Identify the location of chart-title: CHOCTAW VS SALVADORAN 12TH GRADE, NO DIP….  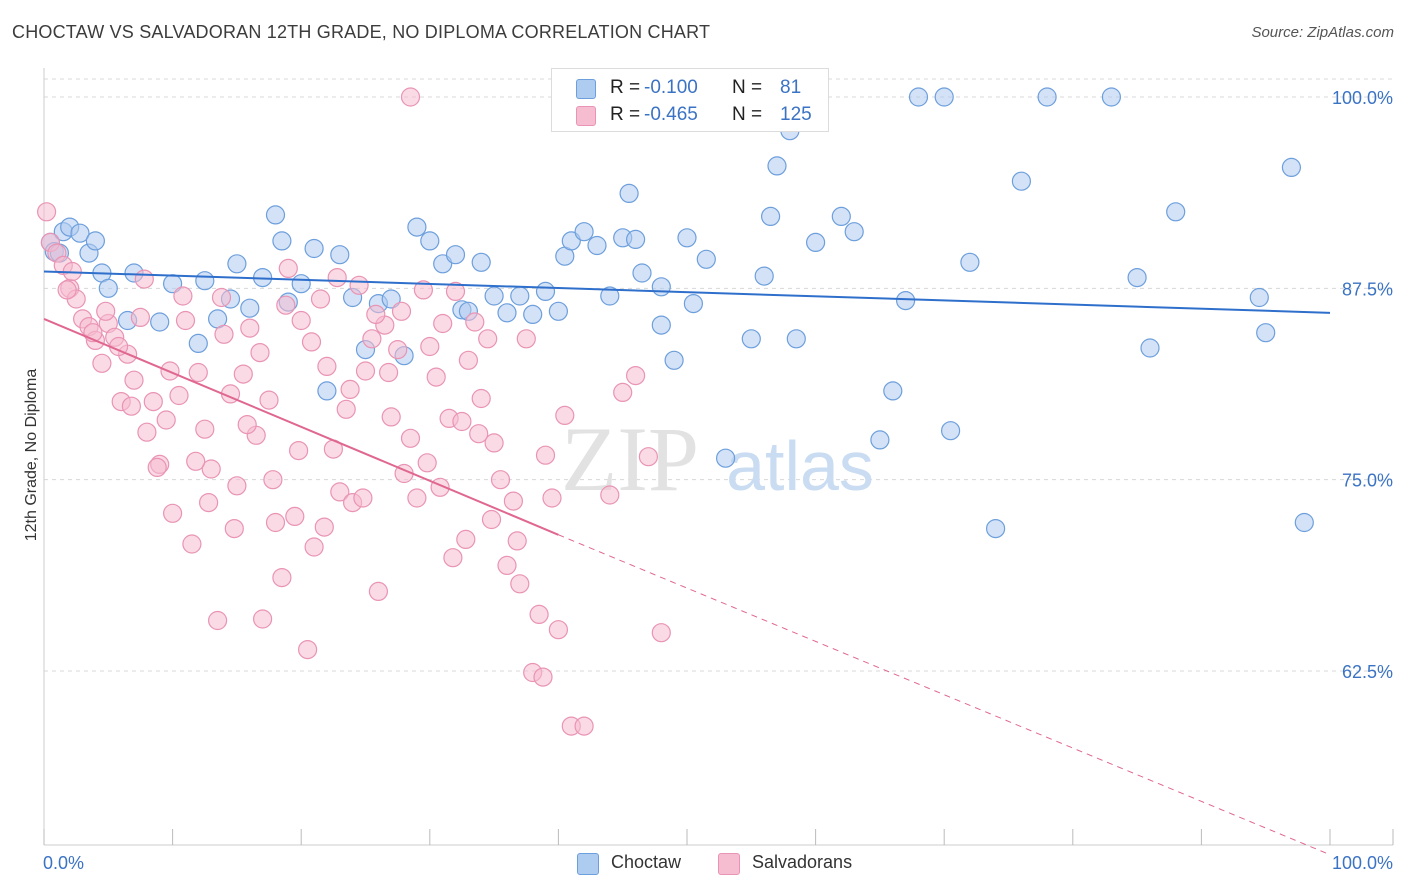
(361, 32).